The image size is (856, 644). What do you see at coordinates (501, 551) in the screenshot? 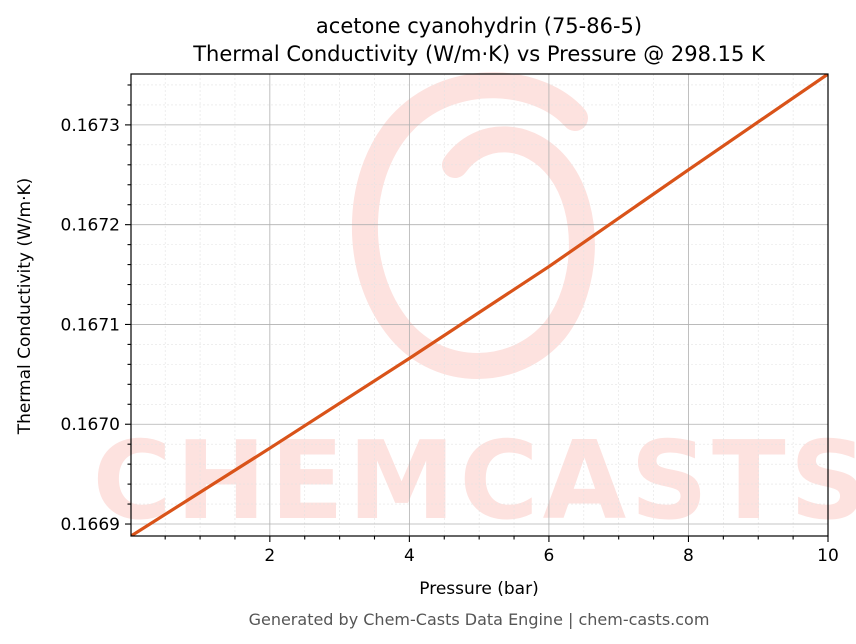
I see `x-axis: 2 4 6 8 10` at bounding box center [501, 551].